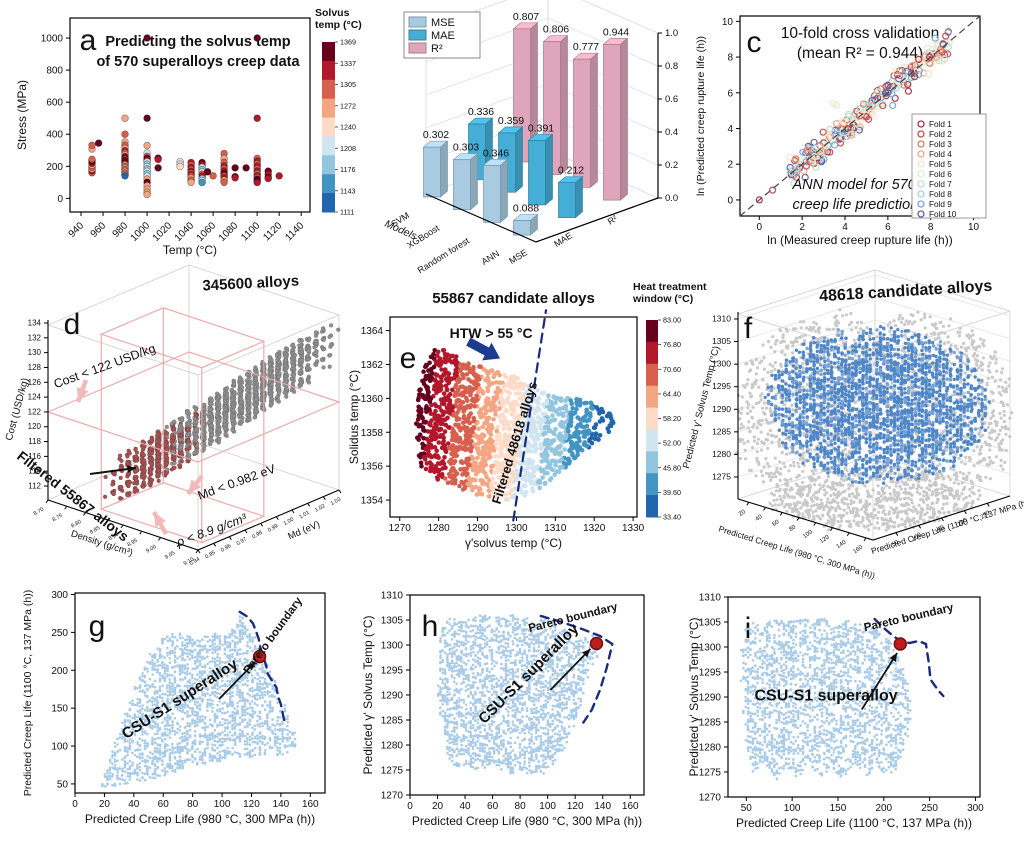 This screenshot has height=843, width=1024. I want to click on svg-text: 1330, so click(633, 528).